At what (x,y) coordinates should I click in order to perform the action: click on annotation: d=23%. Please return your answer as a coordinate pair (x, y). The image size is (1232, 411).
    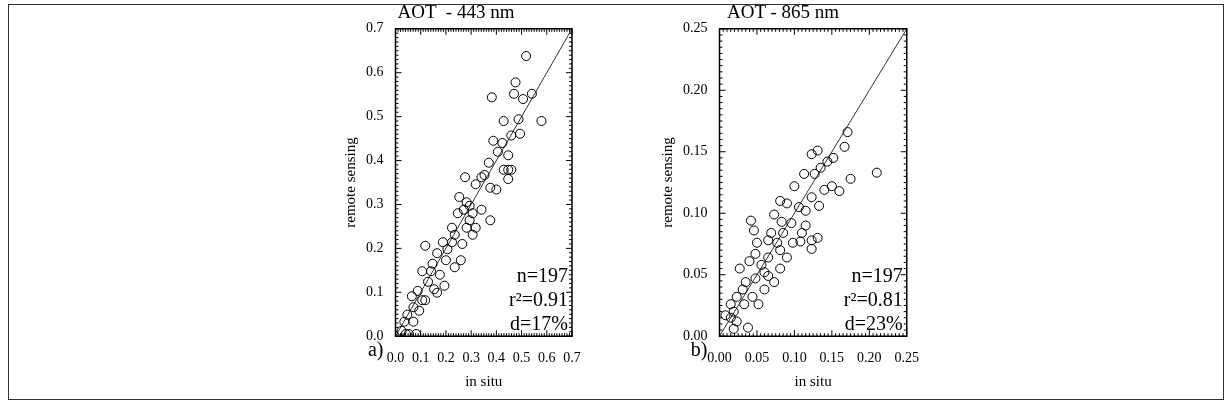
    Looking at the image, I should click on (873, 323).